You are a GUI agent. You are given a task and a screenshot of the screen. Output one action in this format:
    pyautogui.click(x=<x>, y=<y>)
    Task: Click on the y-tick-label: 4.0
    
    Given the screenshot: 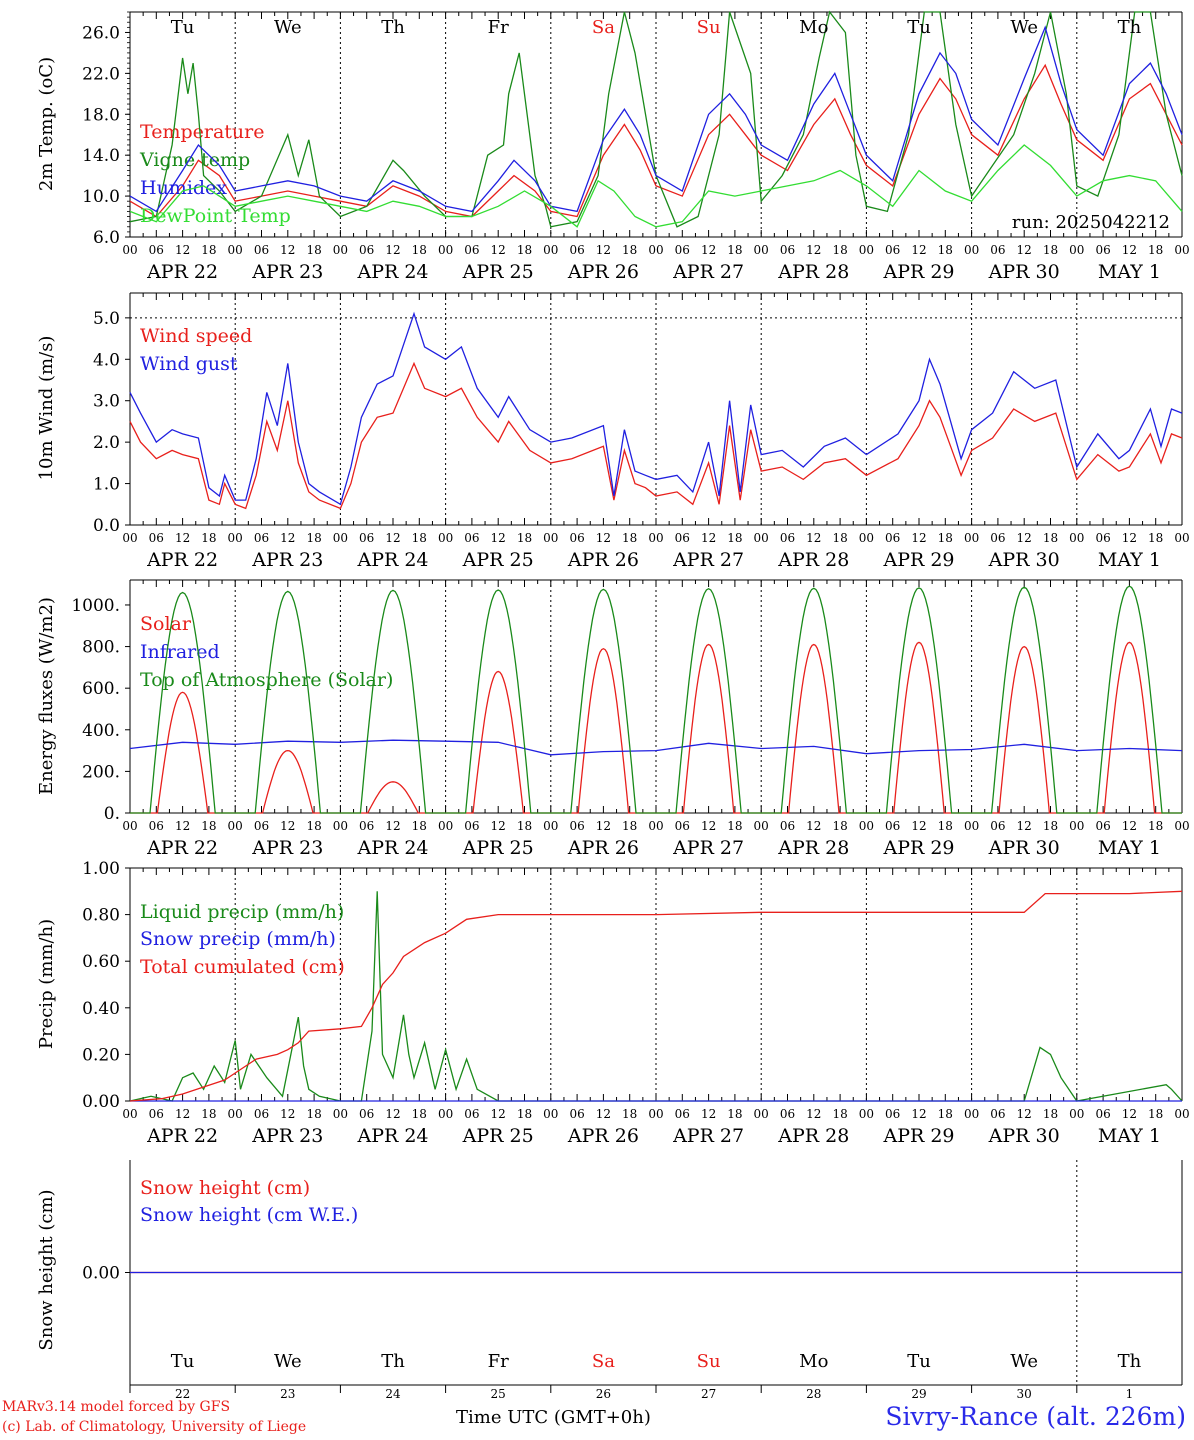 What is the action you would take?
    pyautogui.click(x=106, y=360)
    